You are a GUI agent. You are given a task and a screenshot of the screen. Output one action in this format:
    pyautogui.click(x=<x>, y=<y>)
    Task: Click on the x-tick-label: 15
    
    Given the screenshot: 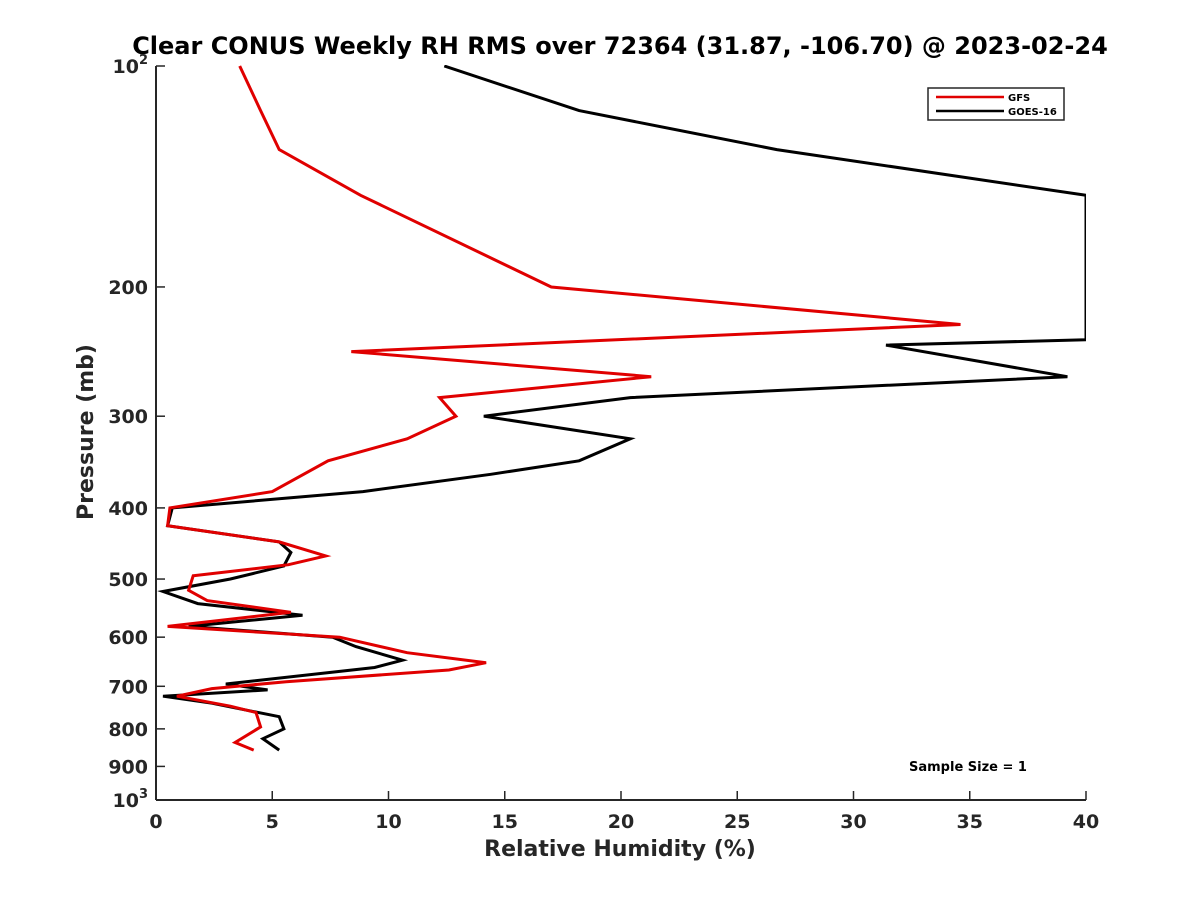 What is the action you would take?
    pyautogui.click(x=505, y=822)
    